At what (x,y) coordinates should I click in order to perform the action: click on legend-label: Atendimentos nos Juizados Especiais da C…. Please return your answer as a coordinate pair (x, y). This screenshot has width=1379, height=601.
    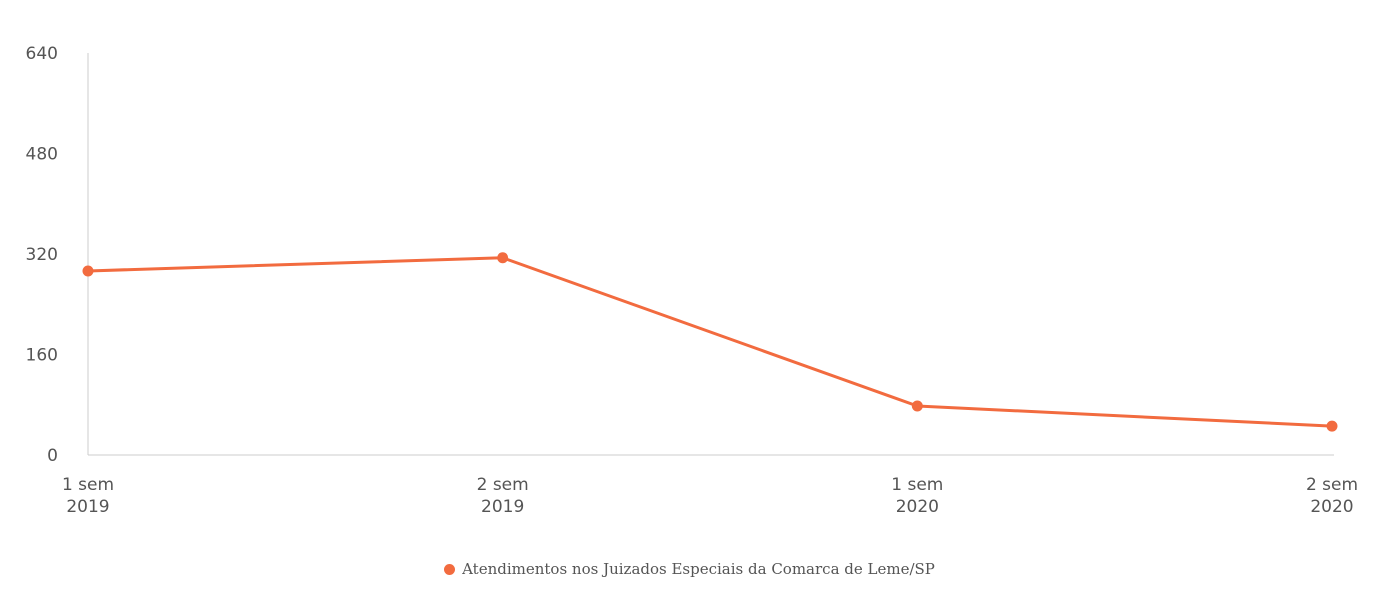
    Looking at the image, I should click on (698, 569).